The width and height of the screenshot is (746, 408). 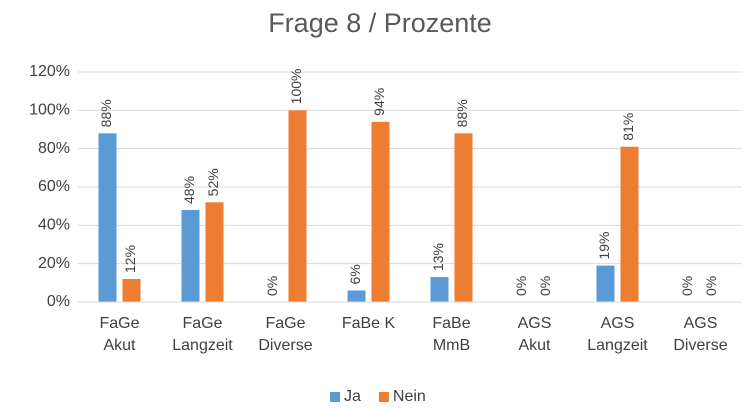 What do you see at coordinates (380, 23) in the screenshot?
I see `chart-title: Frage 8 / Prozente` at bounding box center [380, 23].